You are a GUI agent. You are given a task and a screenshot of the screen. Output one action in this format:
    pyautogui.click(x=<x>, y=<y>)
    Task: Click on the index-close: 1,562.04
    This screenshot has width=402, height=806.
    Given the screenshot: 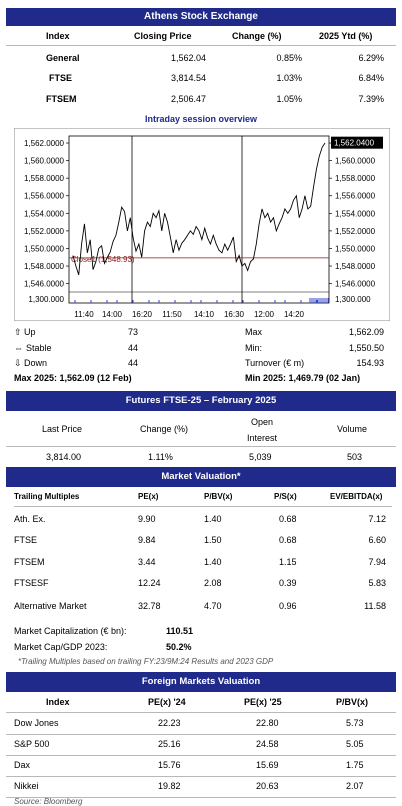 What is the action you would take?
    pyautogui.click(x=188, y=58)
    